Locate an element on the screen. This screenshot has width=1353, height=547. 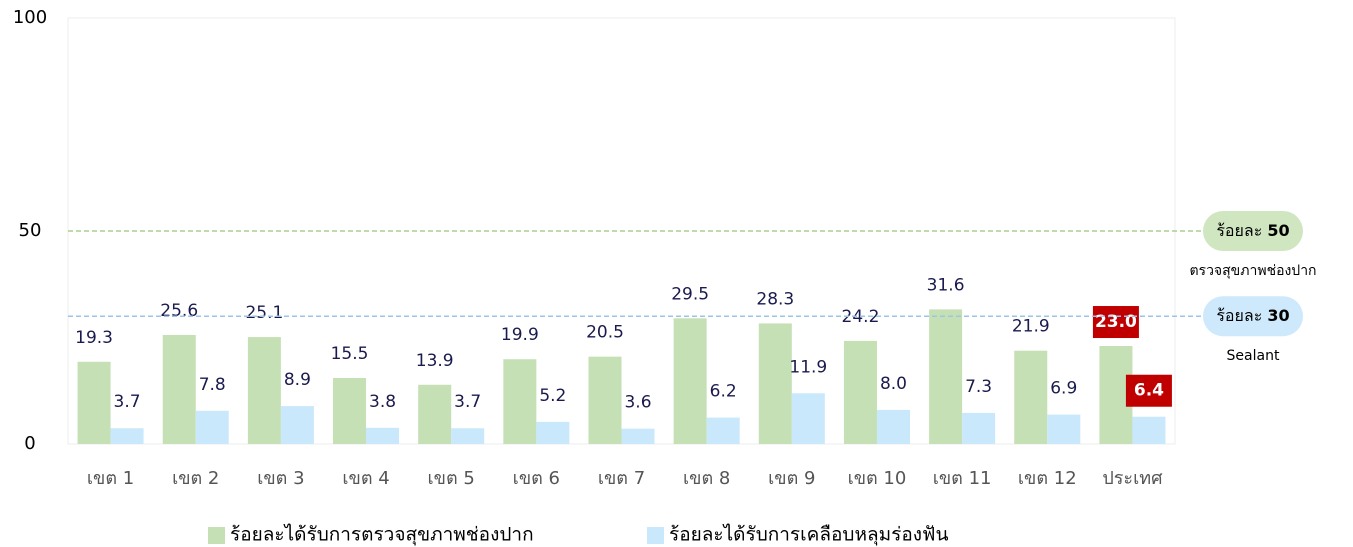
reference-label: ร้อยละ 30 is located at coordinates (1252, 315).